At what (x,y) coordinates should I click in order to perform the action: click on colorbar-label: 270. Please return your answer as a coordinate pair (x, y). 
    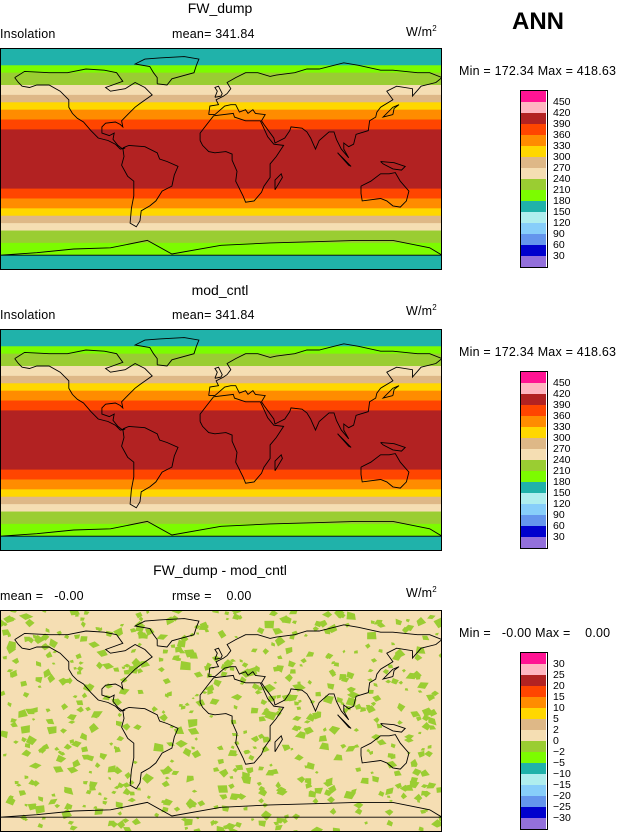
    Looking at the image, I should click on (562, 168).